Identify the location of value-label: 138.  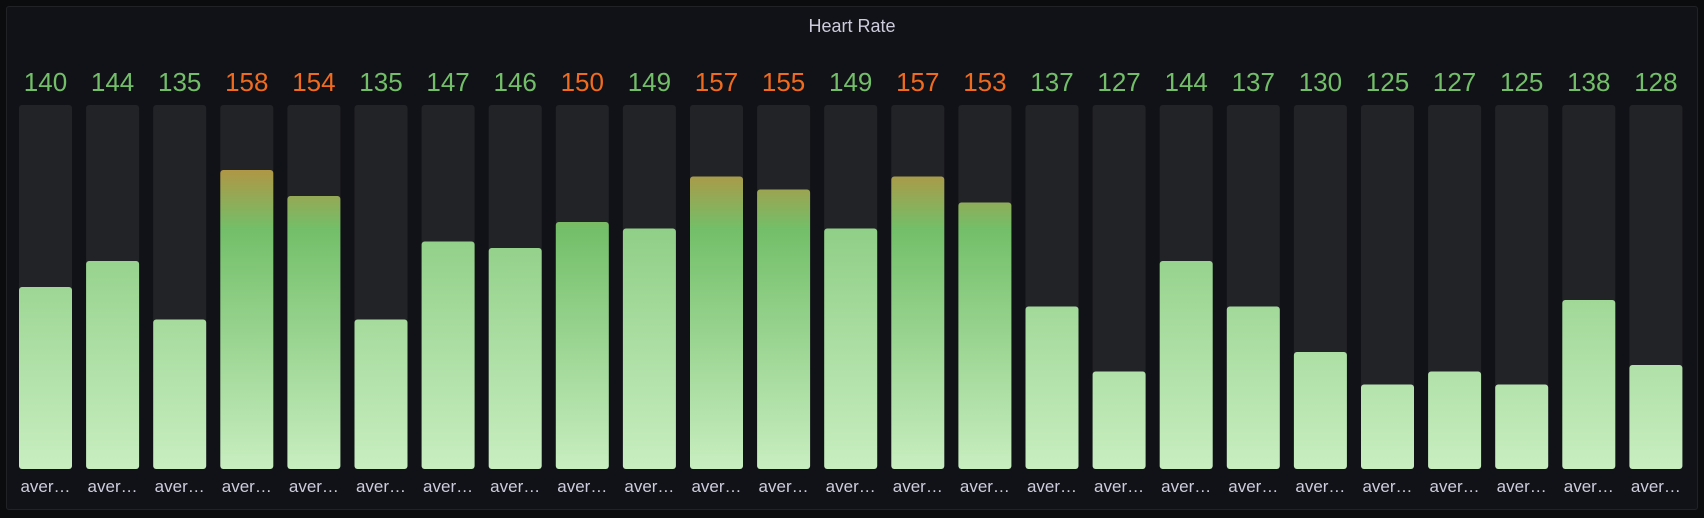
(1588, 82).